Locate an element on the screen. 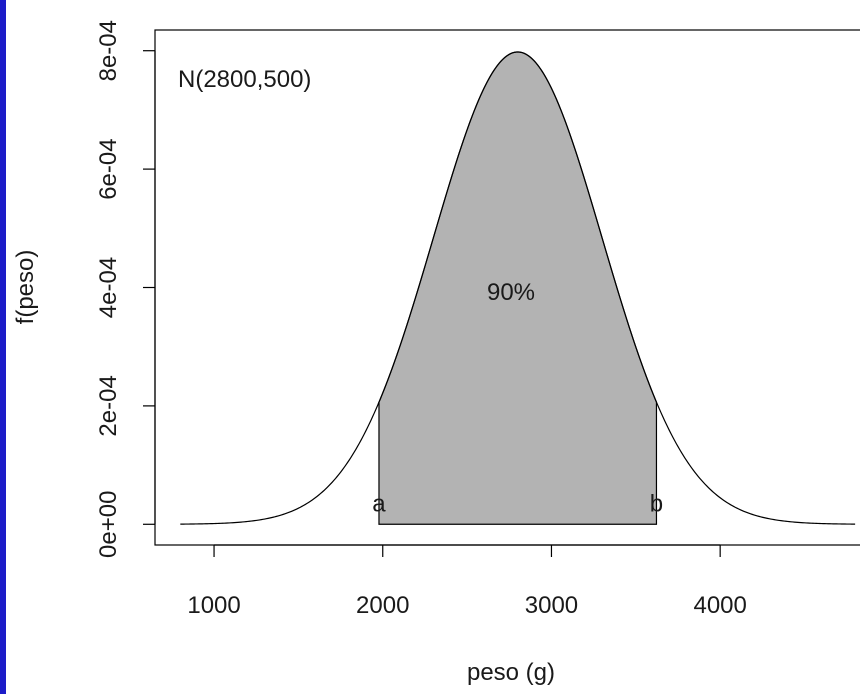 This screenshot has height=694, width=860. y-tick-label: 8e-04 is located at coordinates (108, 50).